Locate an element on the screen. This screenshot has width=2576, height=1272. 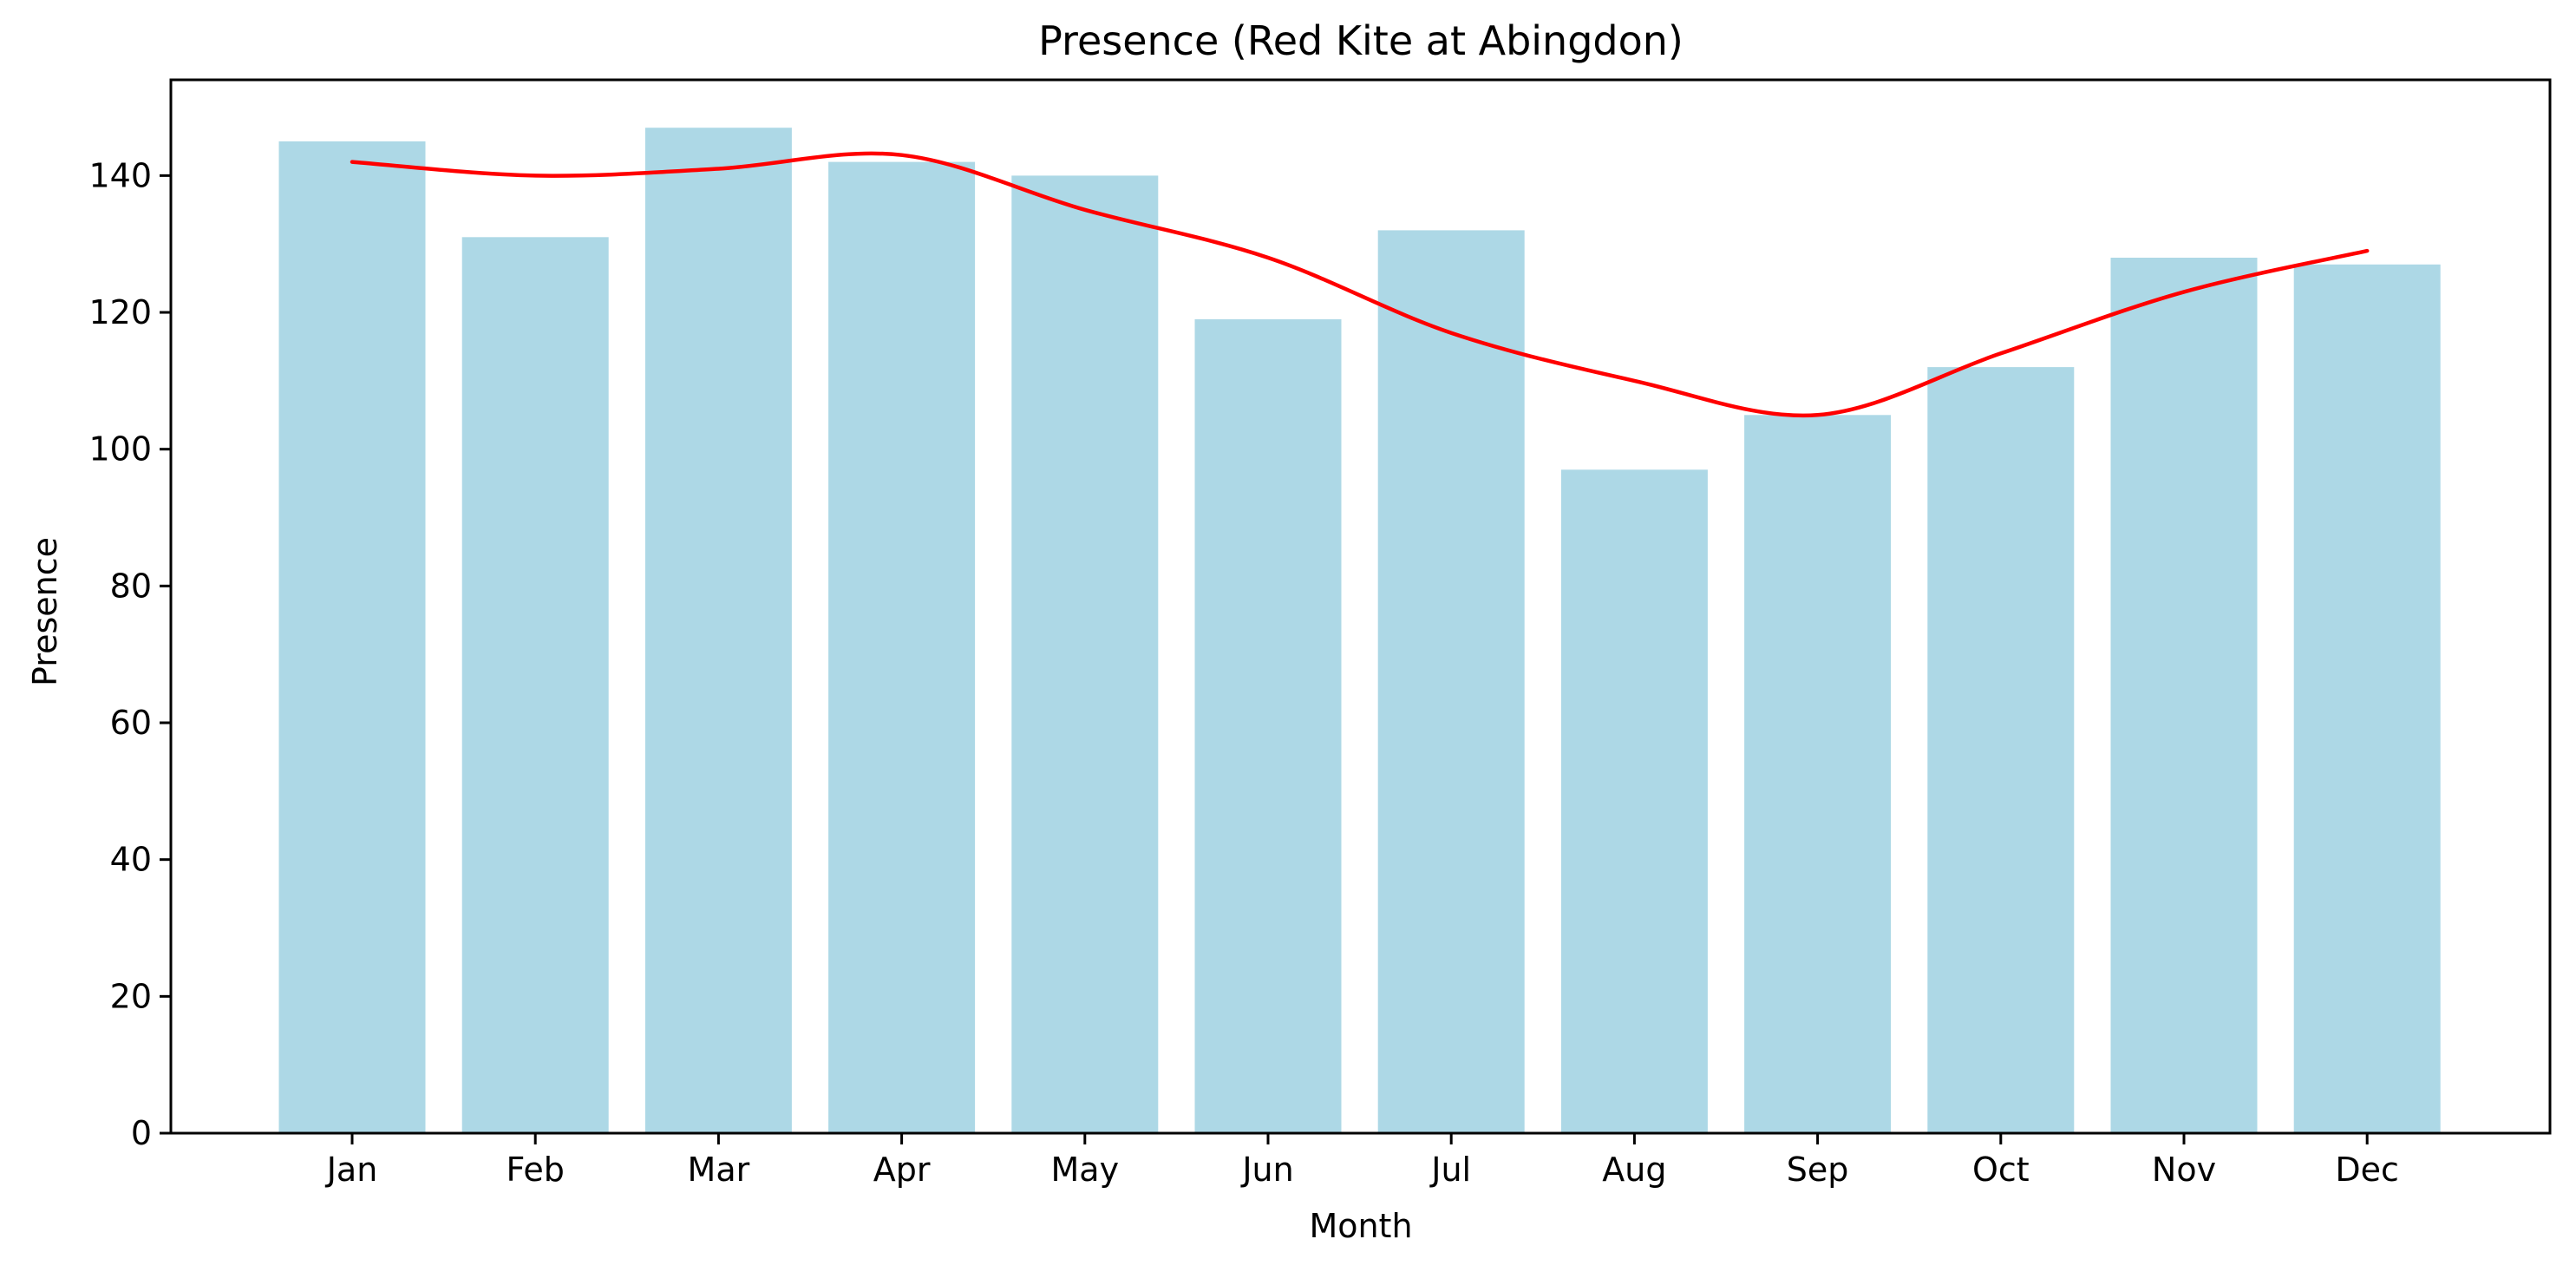
x-tick-label: Nov is located at coordinates (2184, 1170).